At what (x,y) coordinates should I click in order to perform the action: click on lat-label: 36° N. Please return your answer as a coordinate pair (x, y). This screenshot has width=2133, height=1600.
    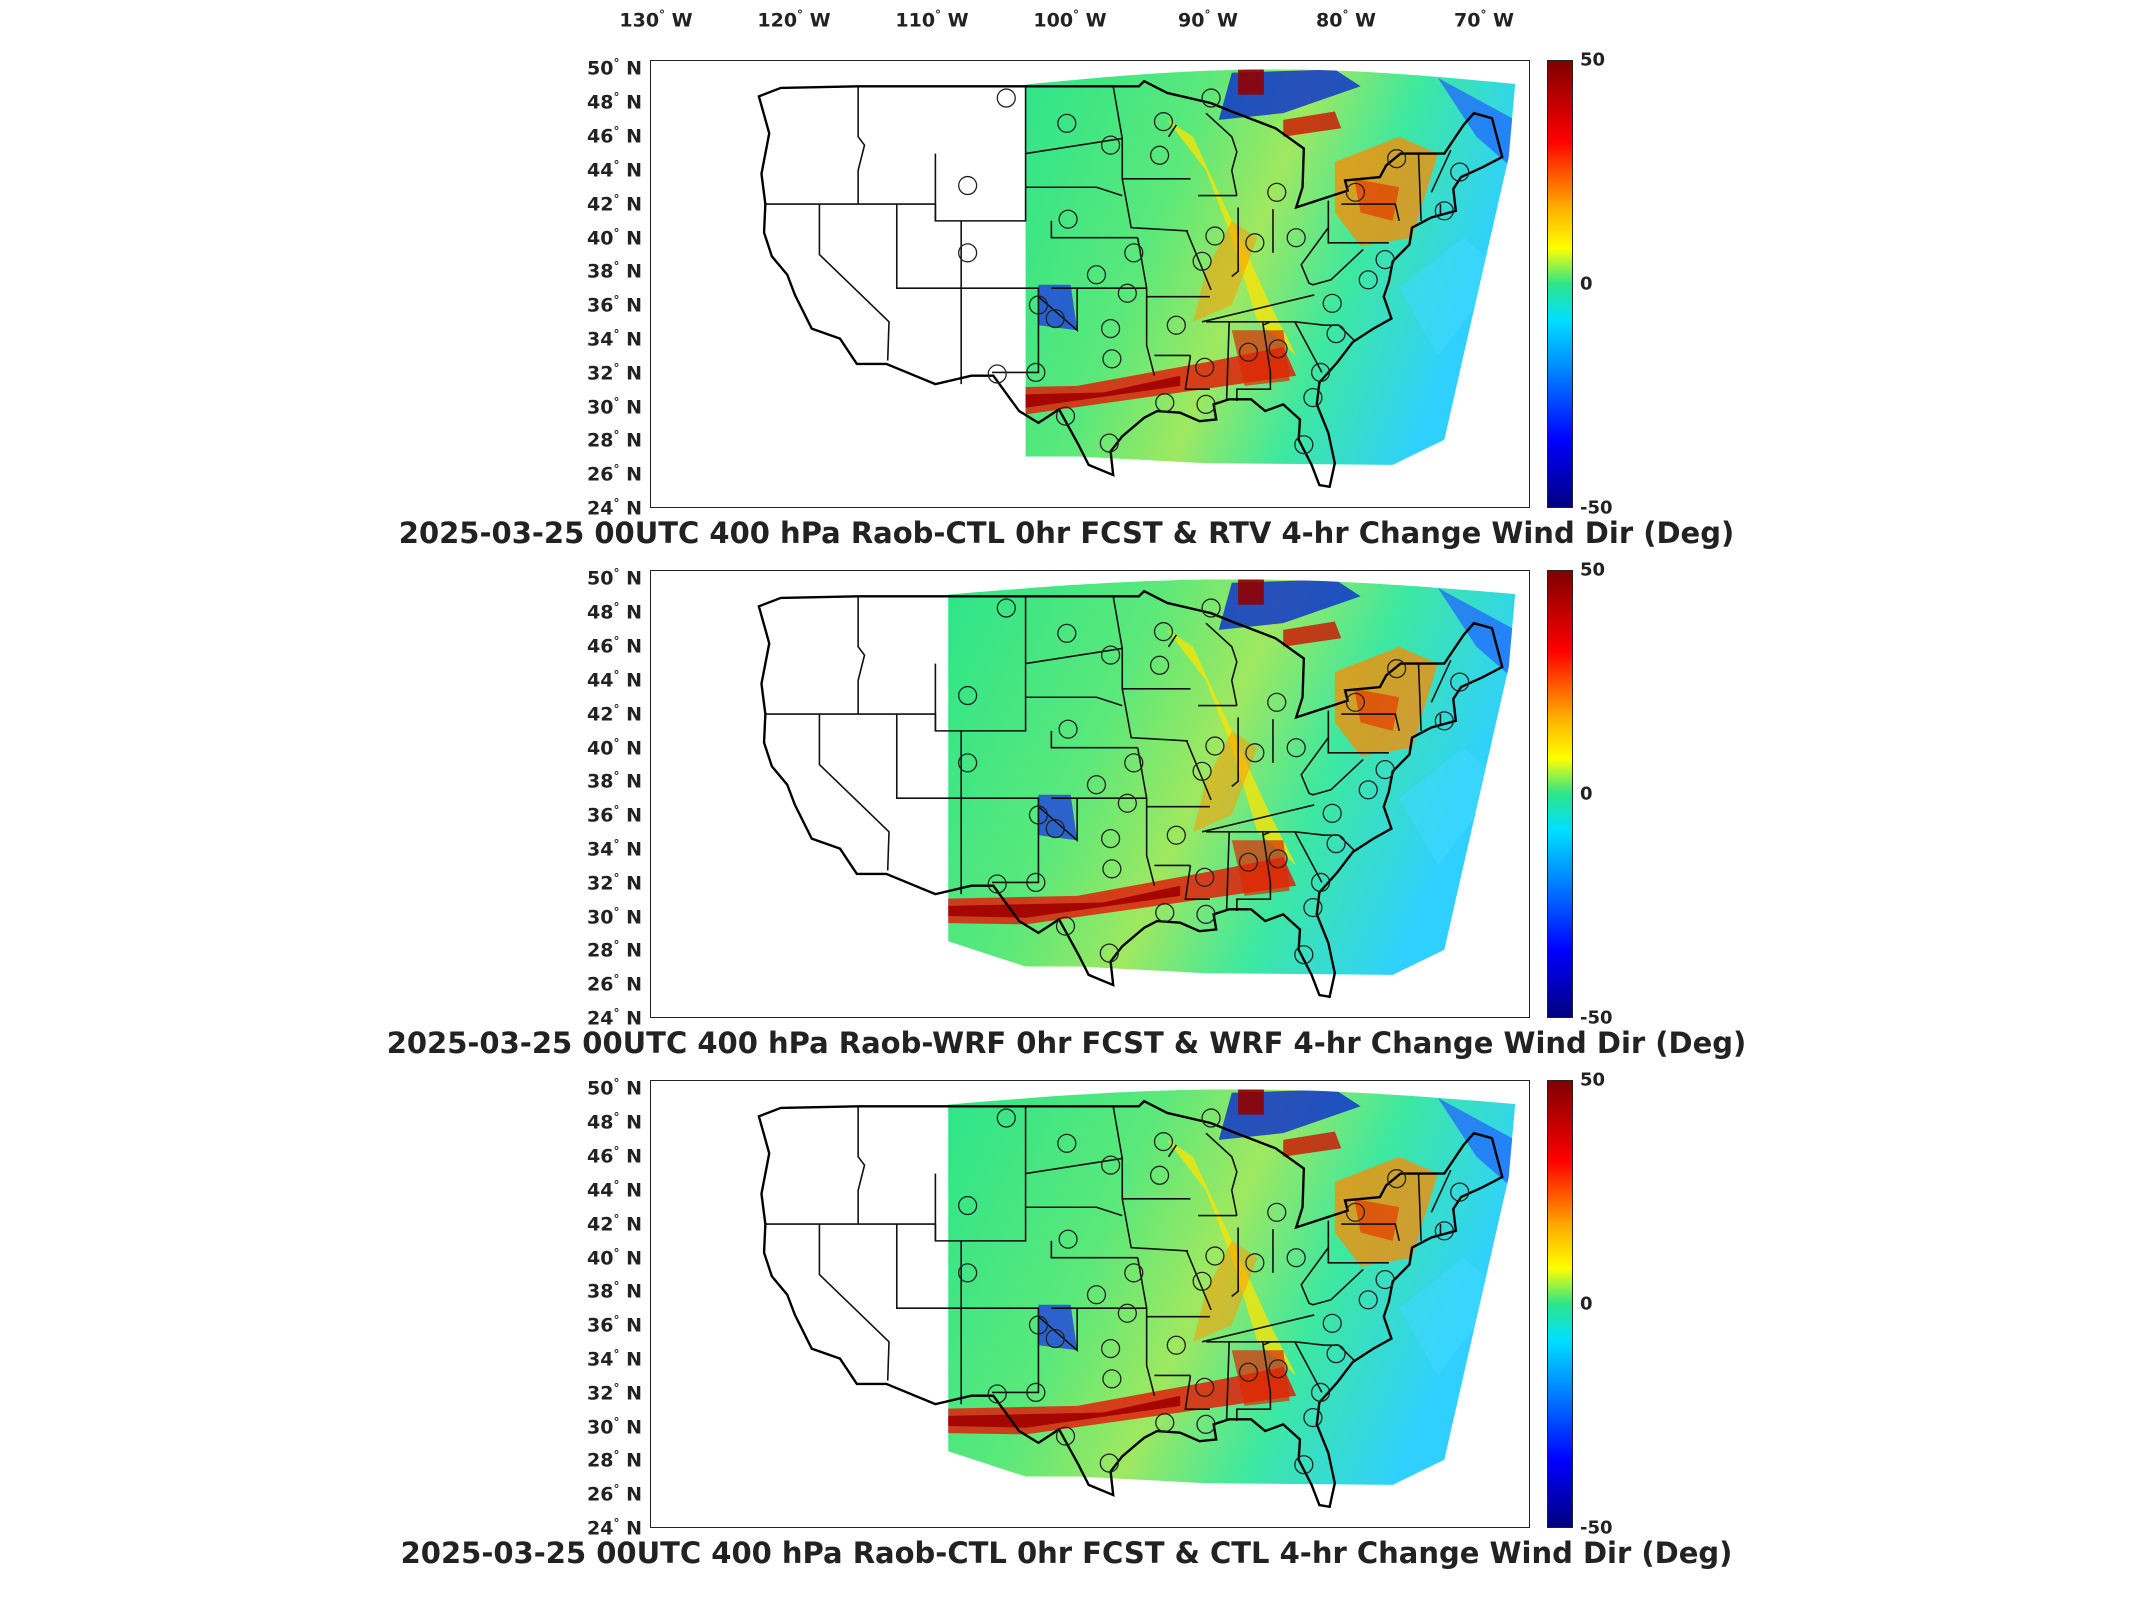
    Looking at the image, I should click on (614, 815).